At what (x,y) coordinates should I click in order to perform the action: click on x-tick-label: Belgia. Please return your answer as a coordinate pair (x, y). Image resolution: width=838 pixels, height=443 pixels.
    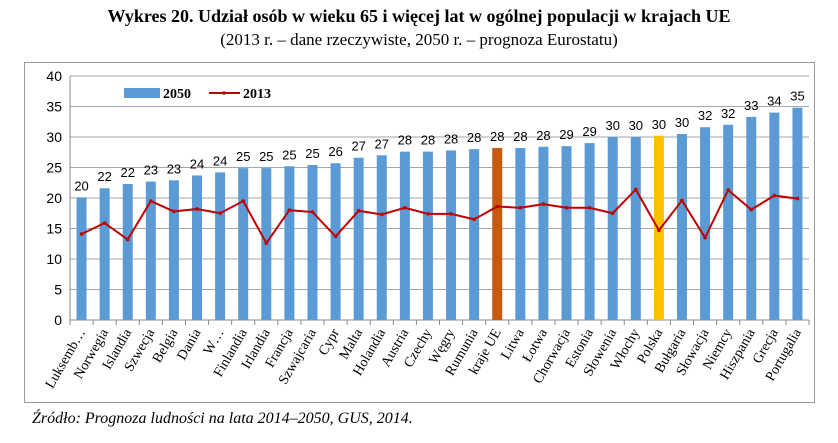
    Looking at the image, I should click on (166, 346).